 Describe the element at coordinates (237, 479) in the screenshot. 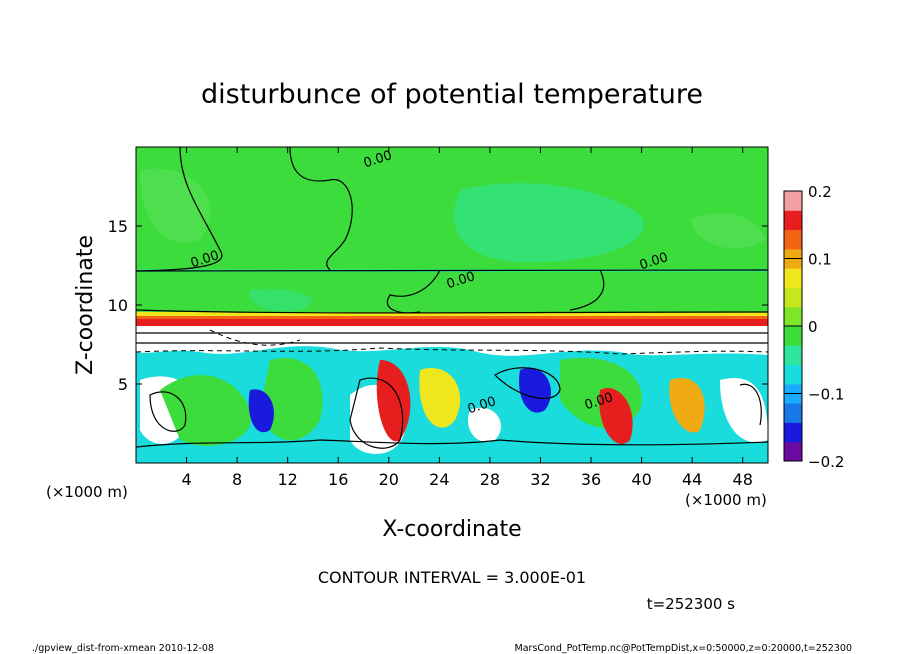

I see `x-tick-label: 8` at that location.